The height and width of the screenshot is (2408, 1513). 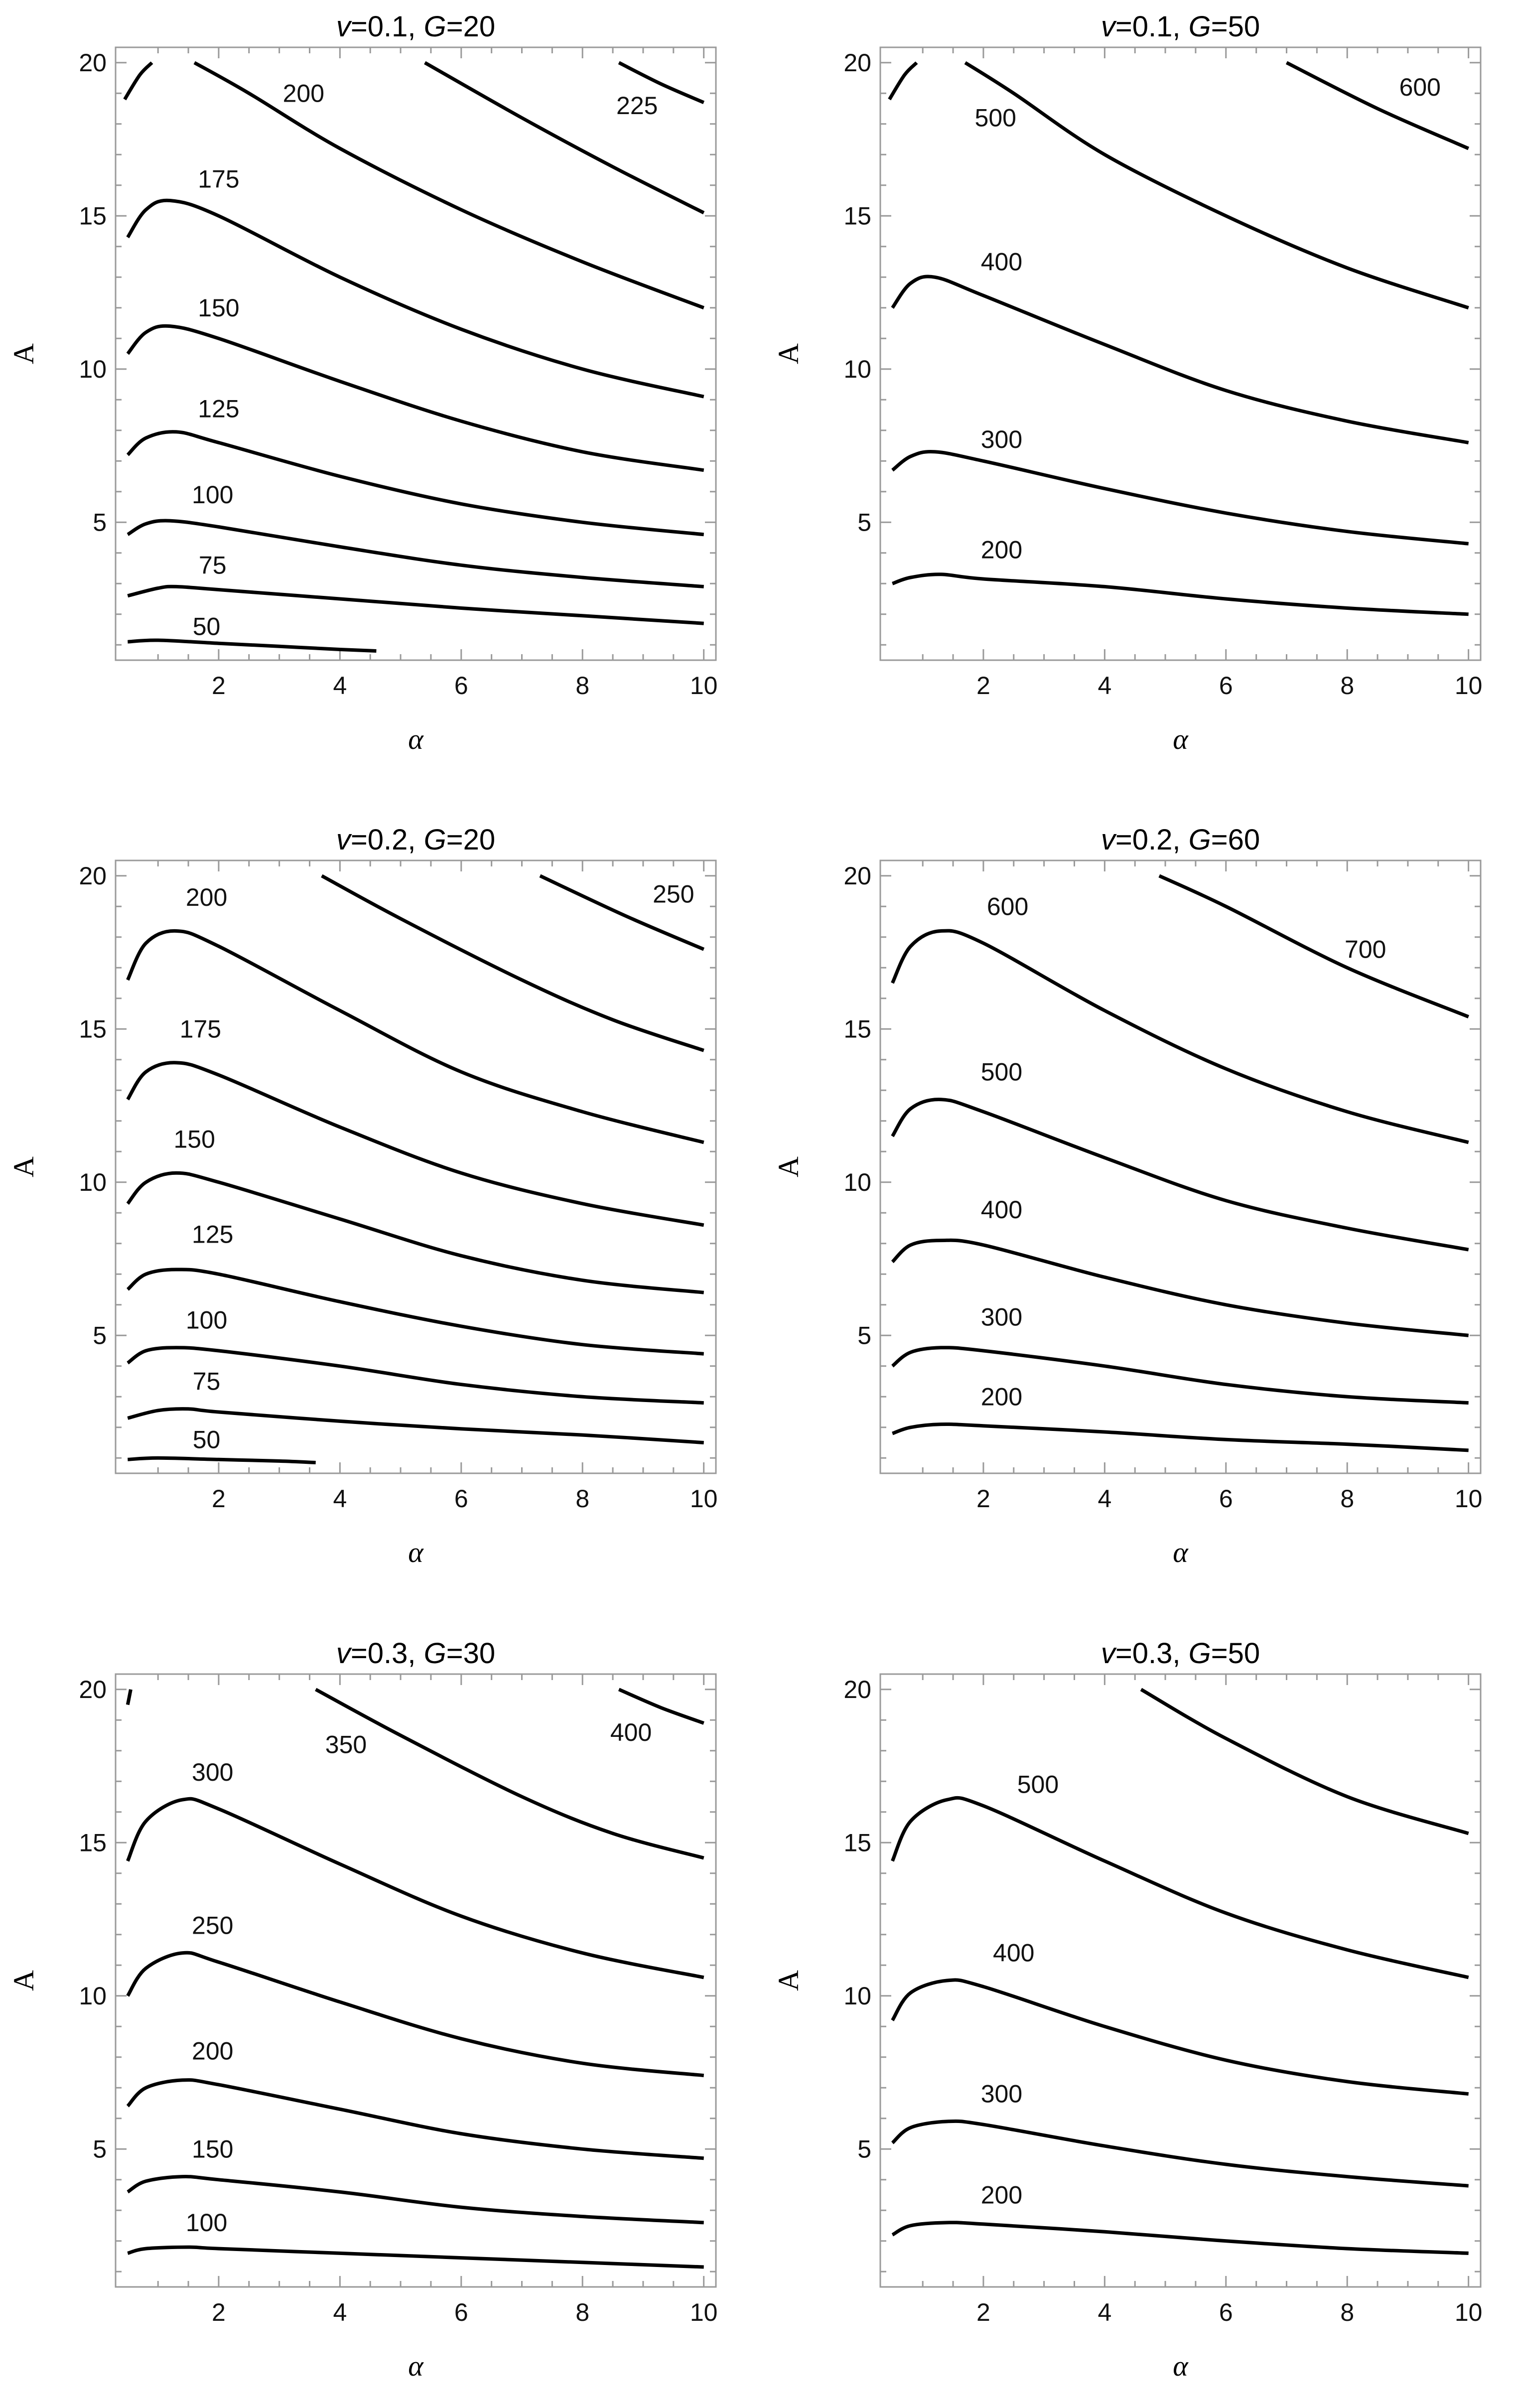 What do you see at coordinates (213, 1234) in the screenshot?
I see `contour-label: 125` at bounding box center [213, 1234].